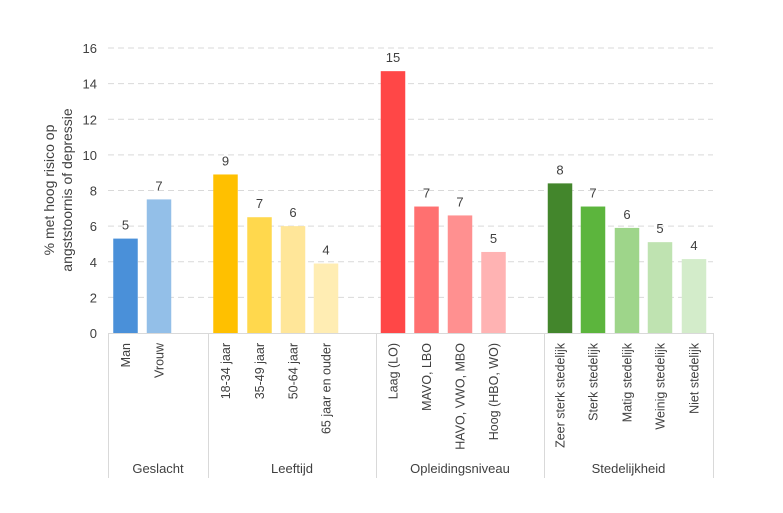 The image size is (783, 513). Describe the element at coordinates (292, 468) in the screenshot. I see `group-label: Leeftijd` at that location.